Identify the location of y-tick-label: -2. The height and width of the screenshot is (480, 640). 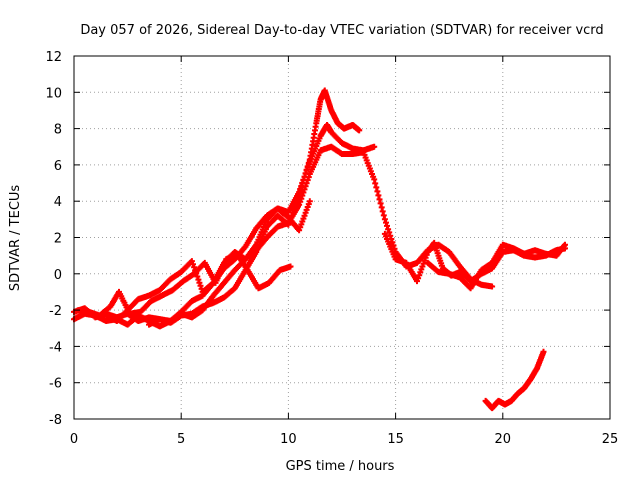
(55, 311).